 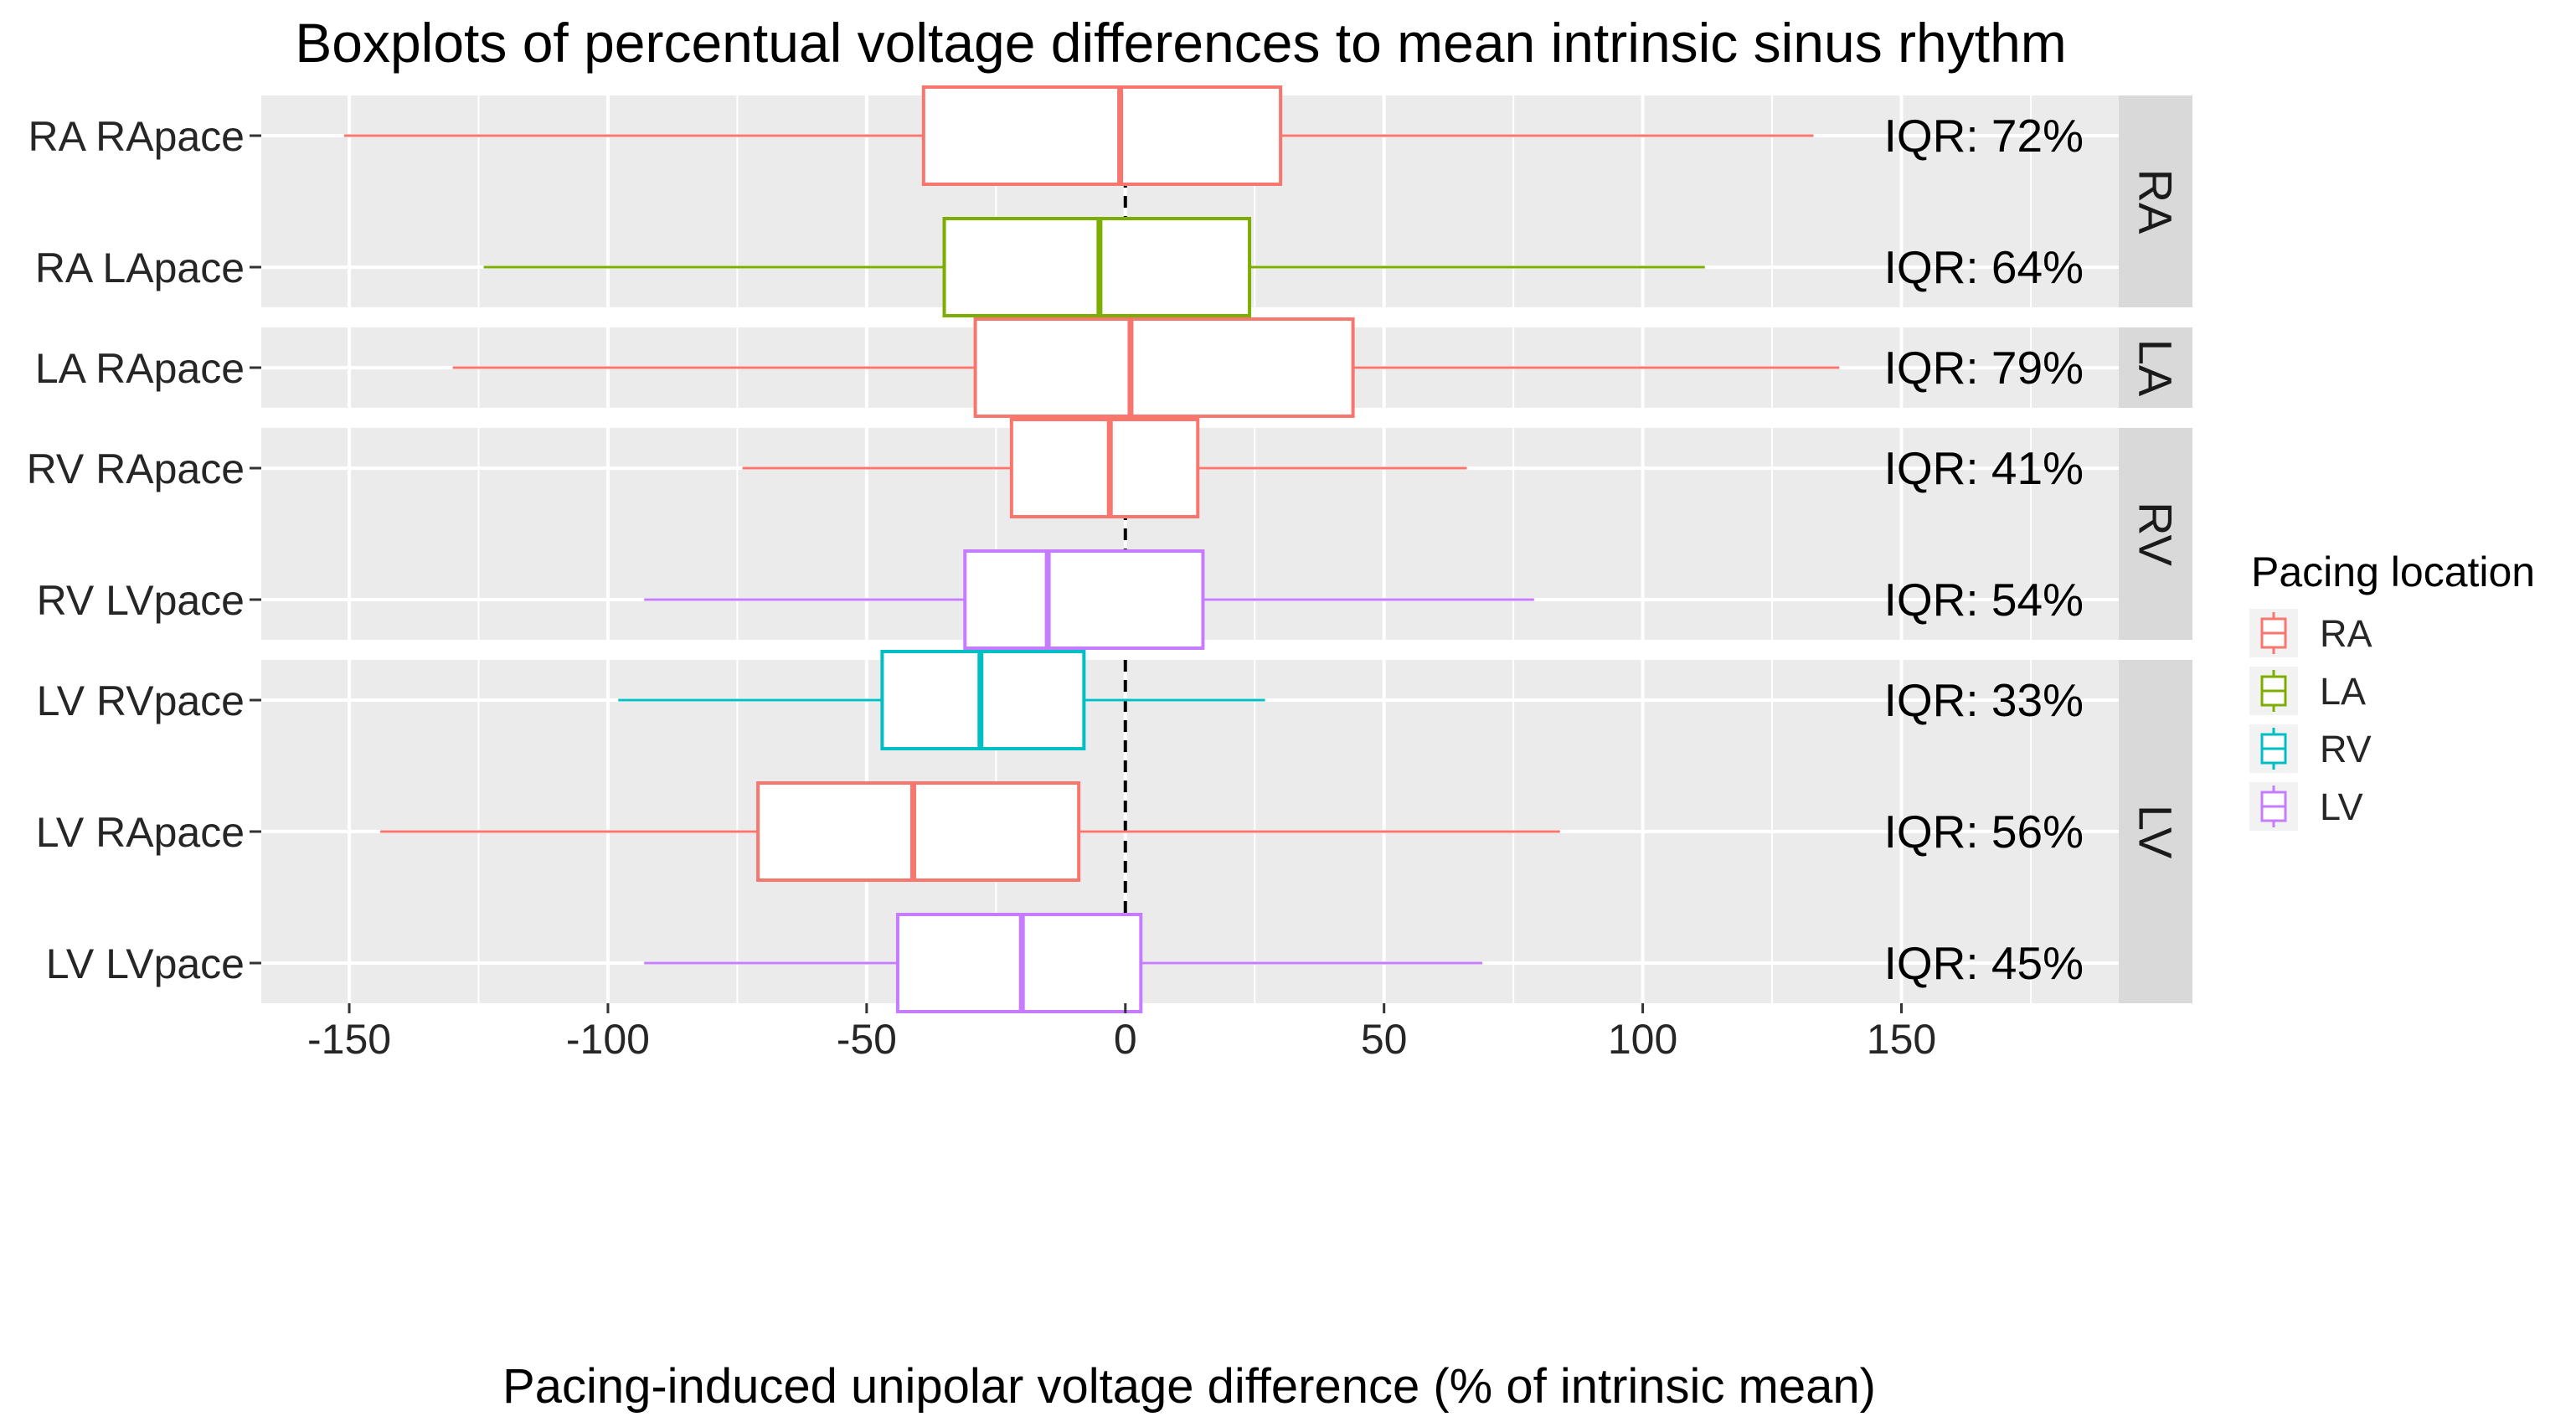 I want to click on legend-label: LA, so click(x=2343, y=691).